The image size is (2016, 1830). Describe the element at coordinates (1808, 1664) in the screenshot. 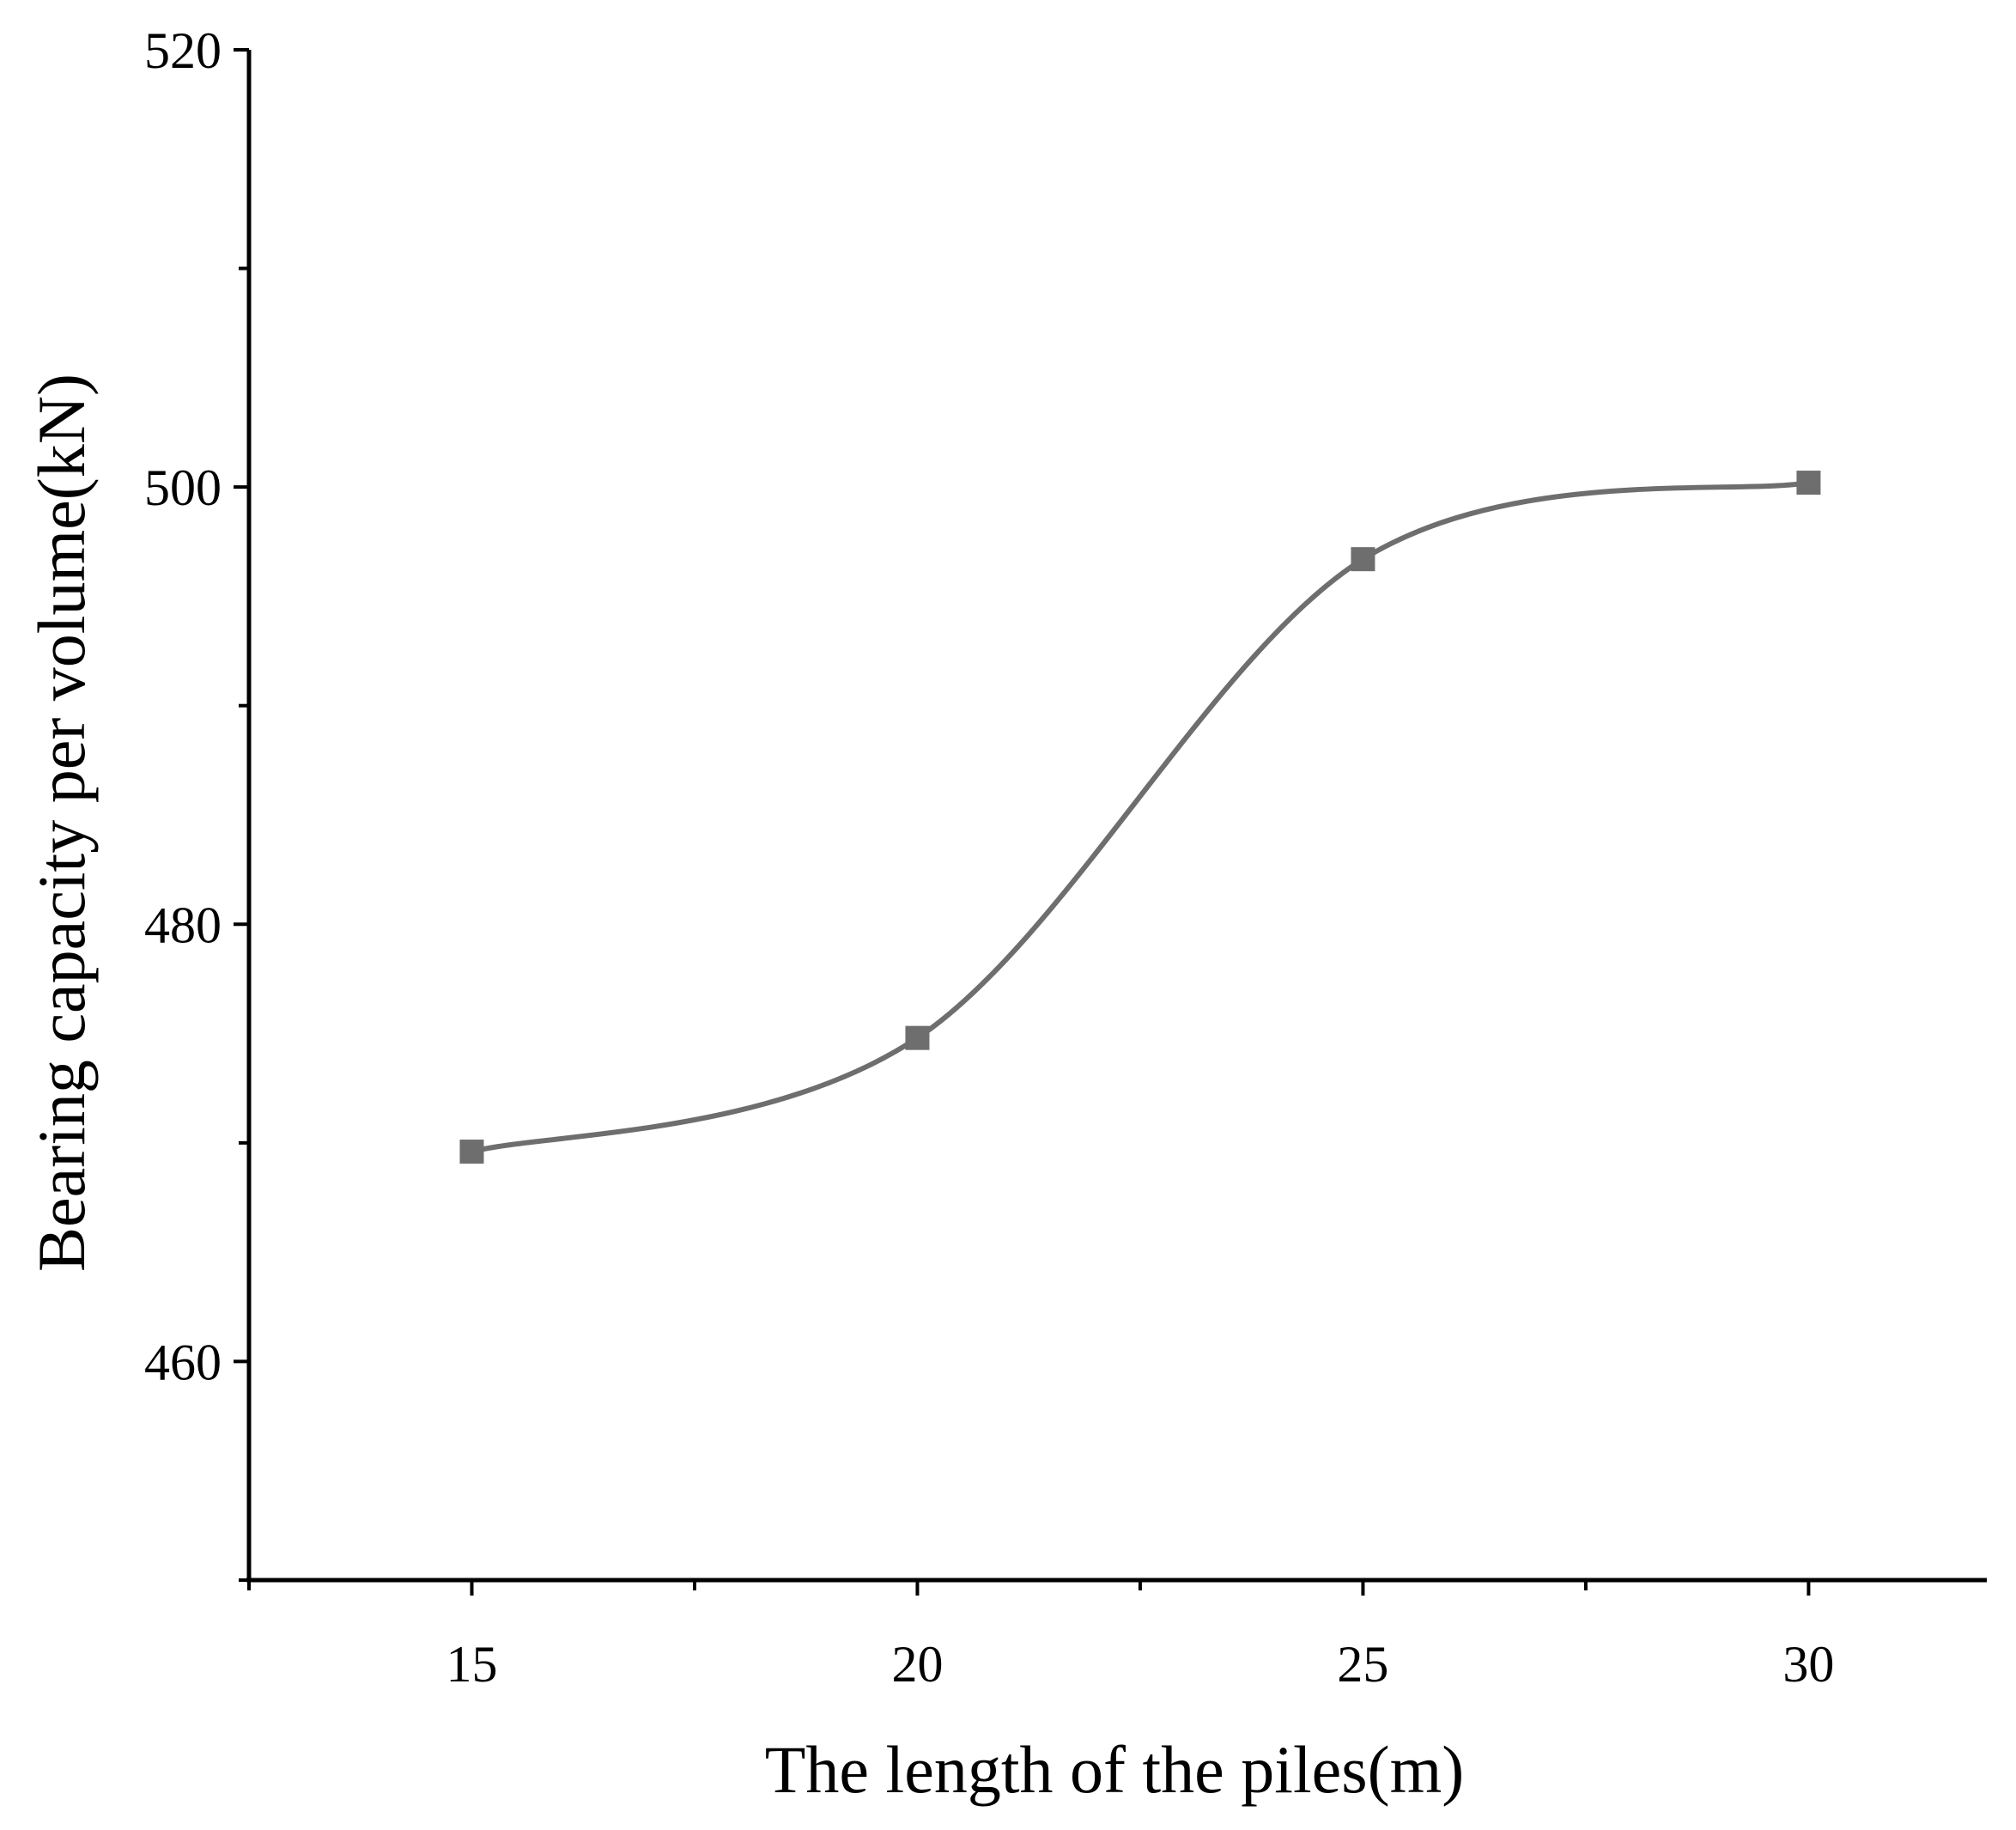

I see `x-tick-label: 30` at that location.